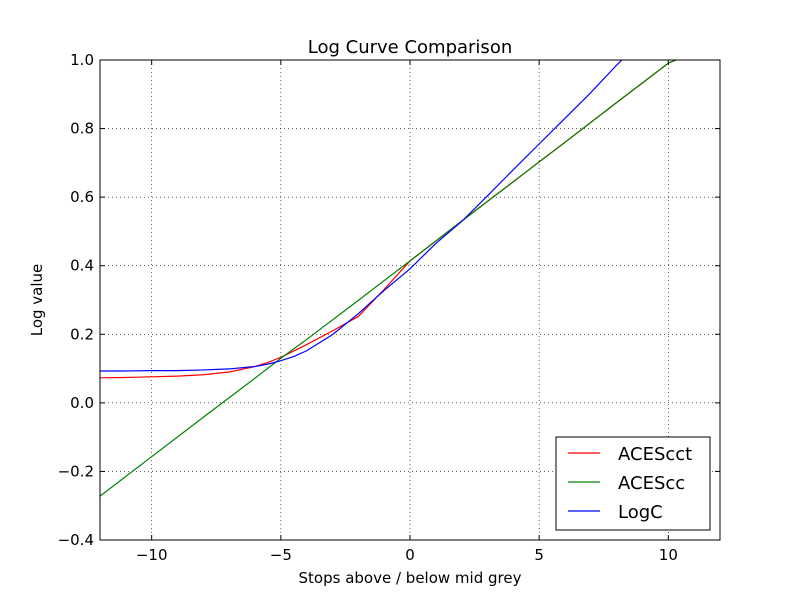 The height and width of the screenshot is (600, 800). What do you see at coordinates (82, 129) in the screenshot?
I see `y-tick-label: 0.8` at bounding box center [82, 129].